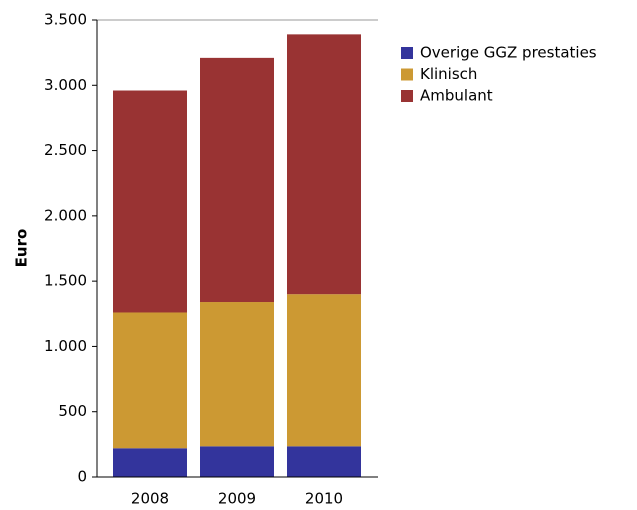  Describe the element at coordinates (456, 96) in the screenshot. I see `legend-label: Ambulant` at that location.